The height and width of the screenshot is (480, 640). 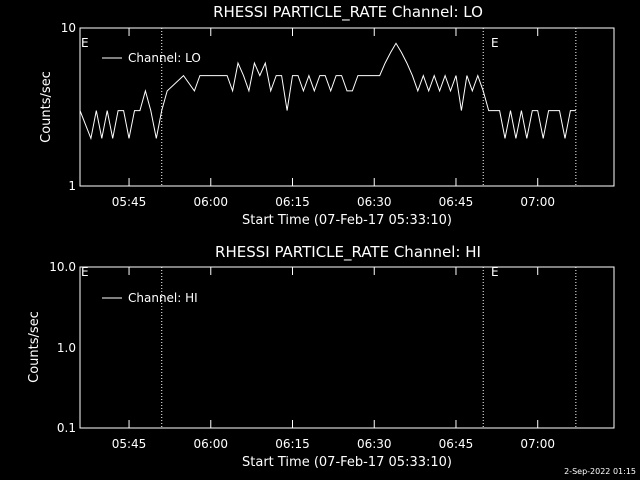 I want to click on flag-label-hi-2: E, so click(x=495, y=272).